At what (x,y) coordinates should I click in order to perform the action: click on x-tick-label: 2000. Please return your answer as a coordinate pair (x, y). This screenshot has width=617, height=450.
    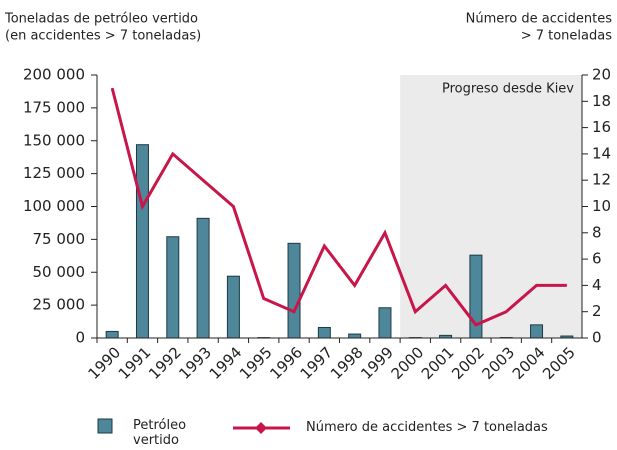
    Looking at the image, I should click on (408, 363).